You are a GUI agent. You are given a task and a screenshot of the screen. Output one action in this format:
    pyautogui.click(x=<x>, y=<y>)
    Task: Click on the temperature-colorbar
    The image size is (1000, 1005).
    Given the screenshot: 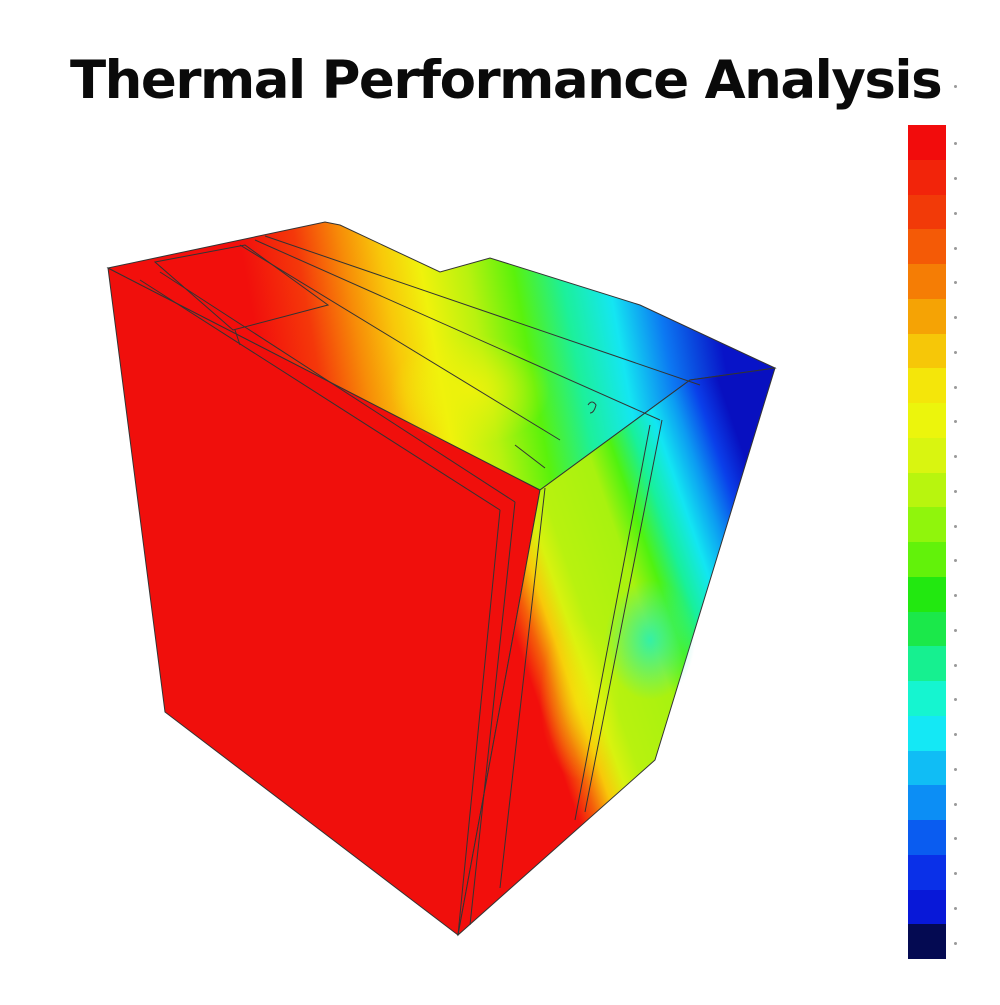 What is the action you would take?
    pyautogui.click(x=927, y=542)
    